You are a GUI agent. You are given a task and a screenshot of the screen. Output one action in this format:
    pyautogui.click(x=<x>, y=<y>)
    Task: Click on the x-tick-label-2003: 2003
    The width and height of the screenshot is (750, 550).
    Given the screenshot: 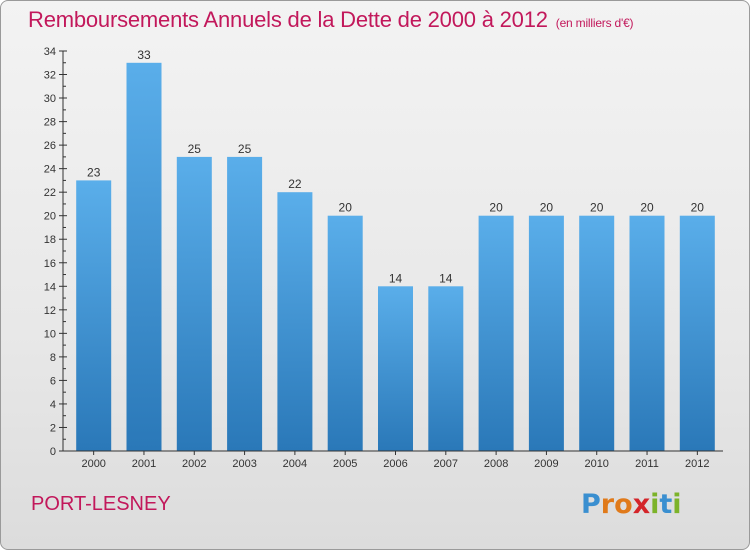 What is the action you would take?
    pyautogui.click(x=244, y=464)
    